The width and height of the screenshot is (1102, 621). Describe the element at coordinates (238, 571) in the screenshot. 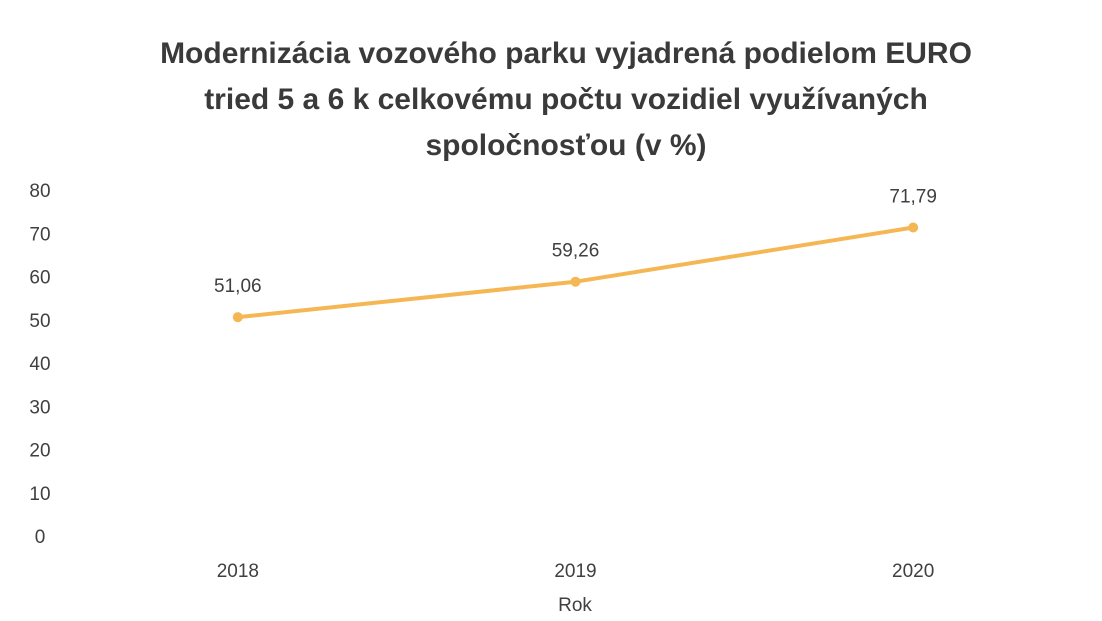

I see `x-tick-label: 2018` at that location.